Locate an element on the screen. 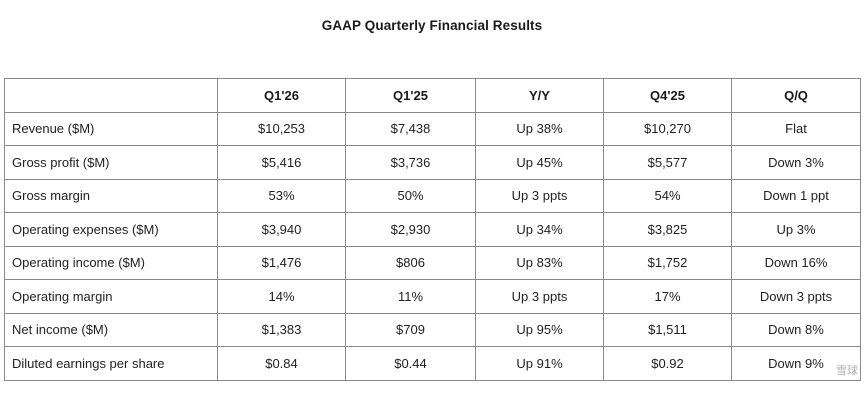  table-cell: Up 34% is located at coordinates (539, 229).